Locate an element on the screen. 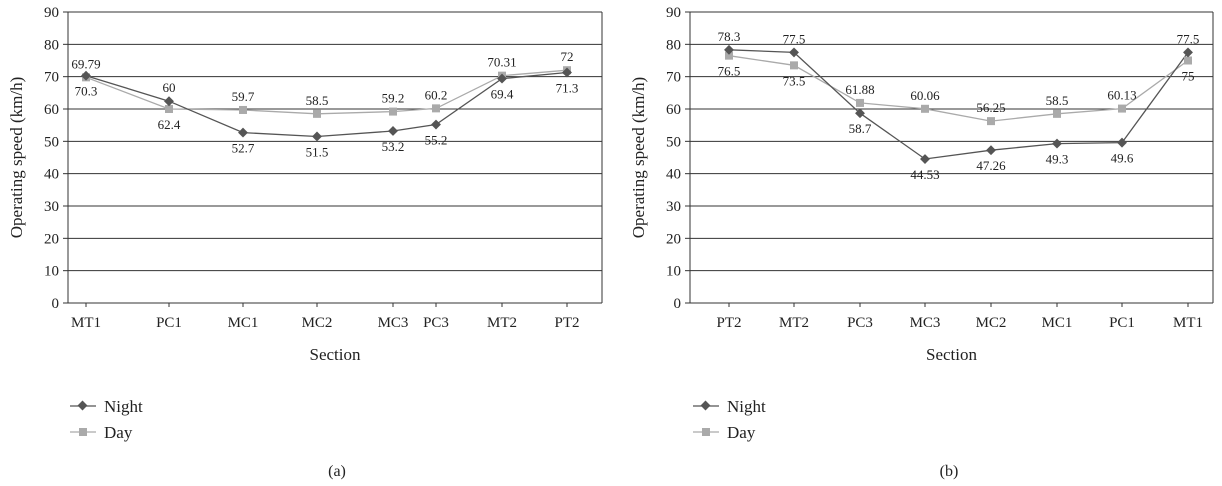 This screenshot has height=486, width=1222. legend-day-marker is located at coordinates (706, 432).